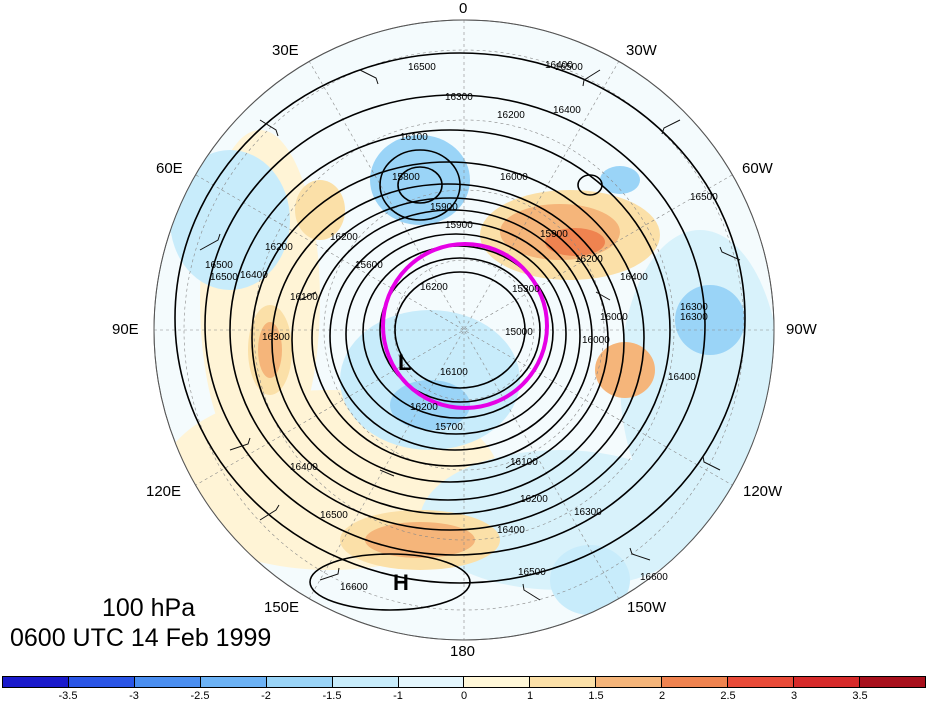  What do you see at coordinates (285, 50) in the screenshot?
I see `lon-label-30e: 30E` at bounding box center [285, 50].